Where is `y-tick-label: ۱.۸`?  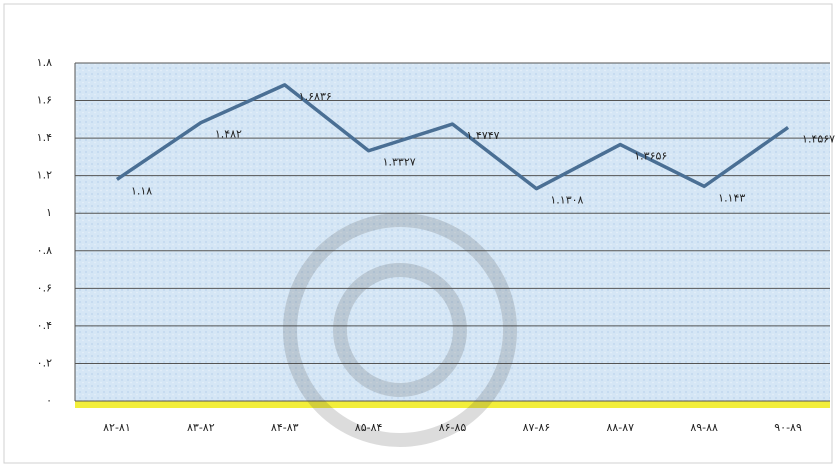 y-tick-label: ۱.۸ is located at coordinates (44, 62).